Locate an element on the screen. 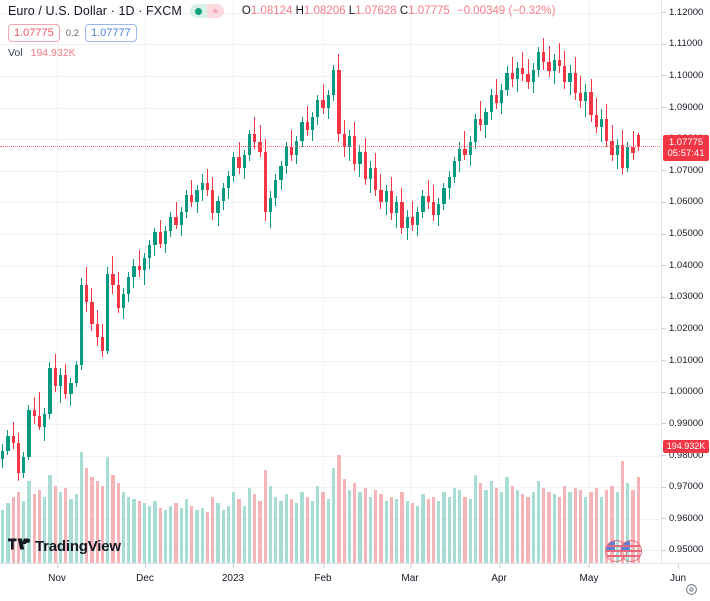 The width and height of the screenshot is (710, 601). time-axis-tick: Dec is located at coordinates (145, 574).